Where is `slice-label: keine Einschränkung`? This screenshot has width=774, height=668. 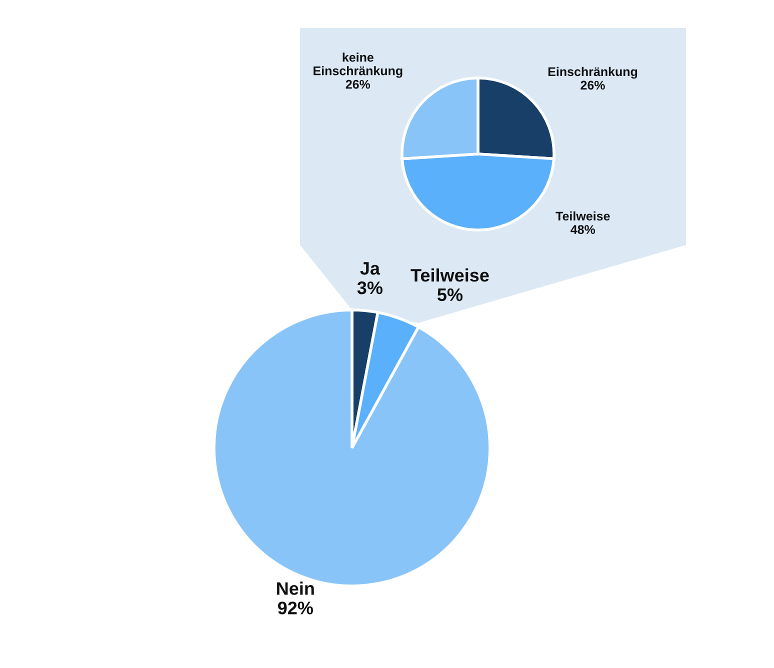
slice-label: keine Einschränkung is located at coordinates (358, 65).